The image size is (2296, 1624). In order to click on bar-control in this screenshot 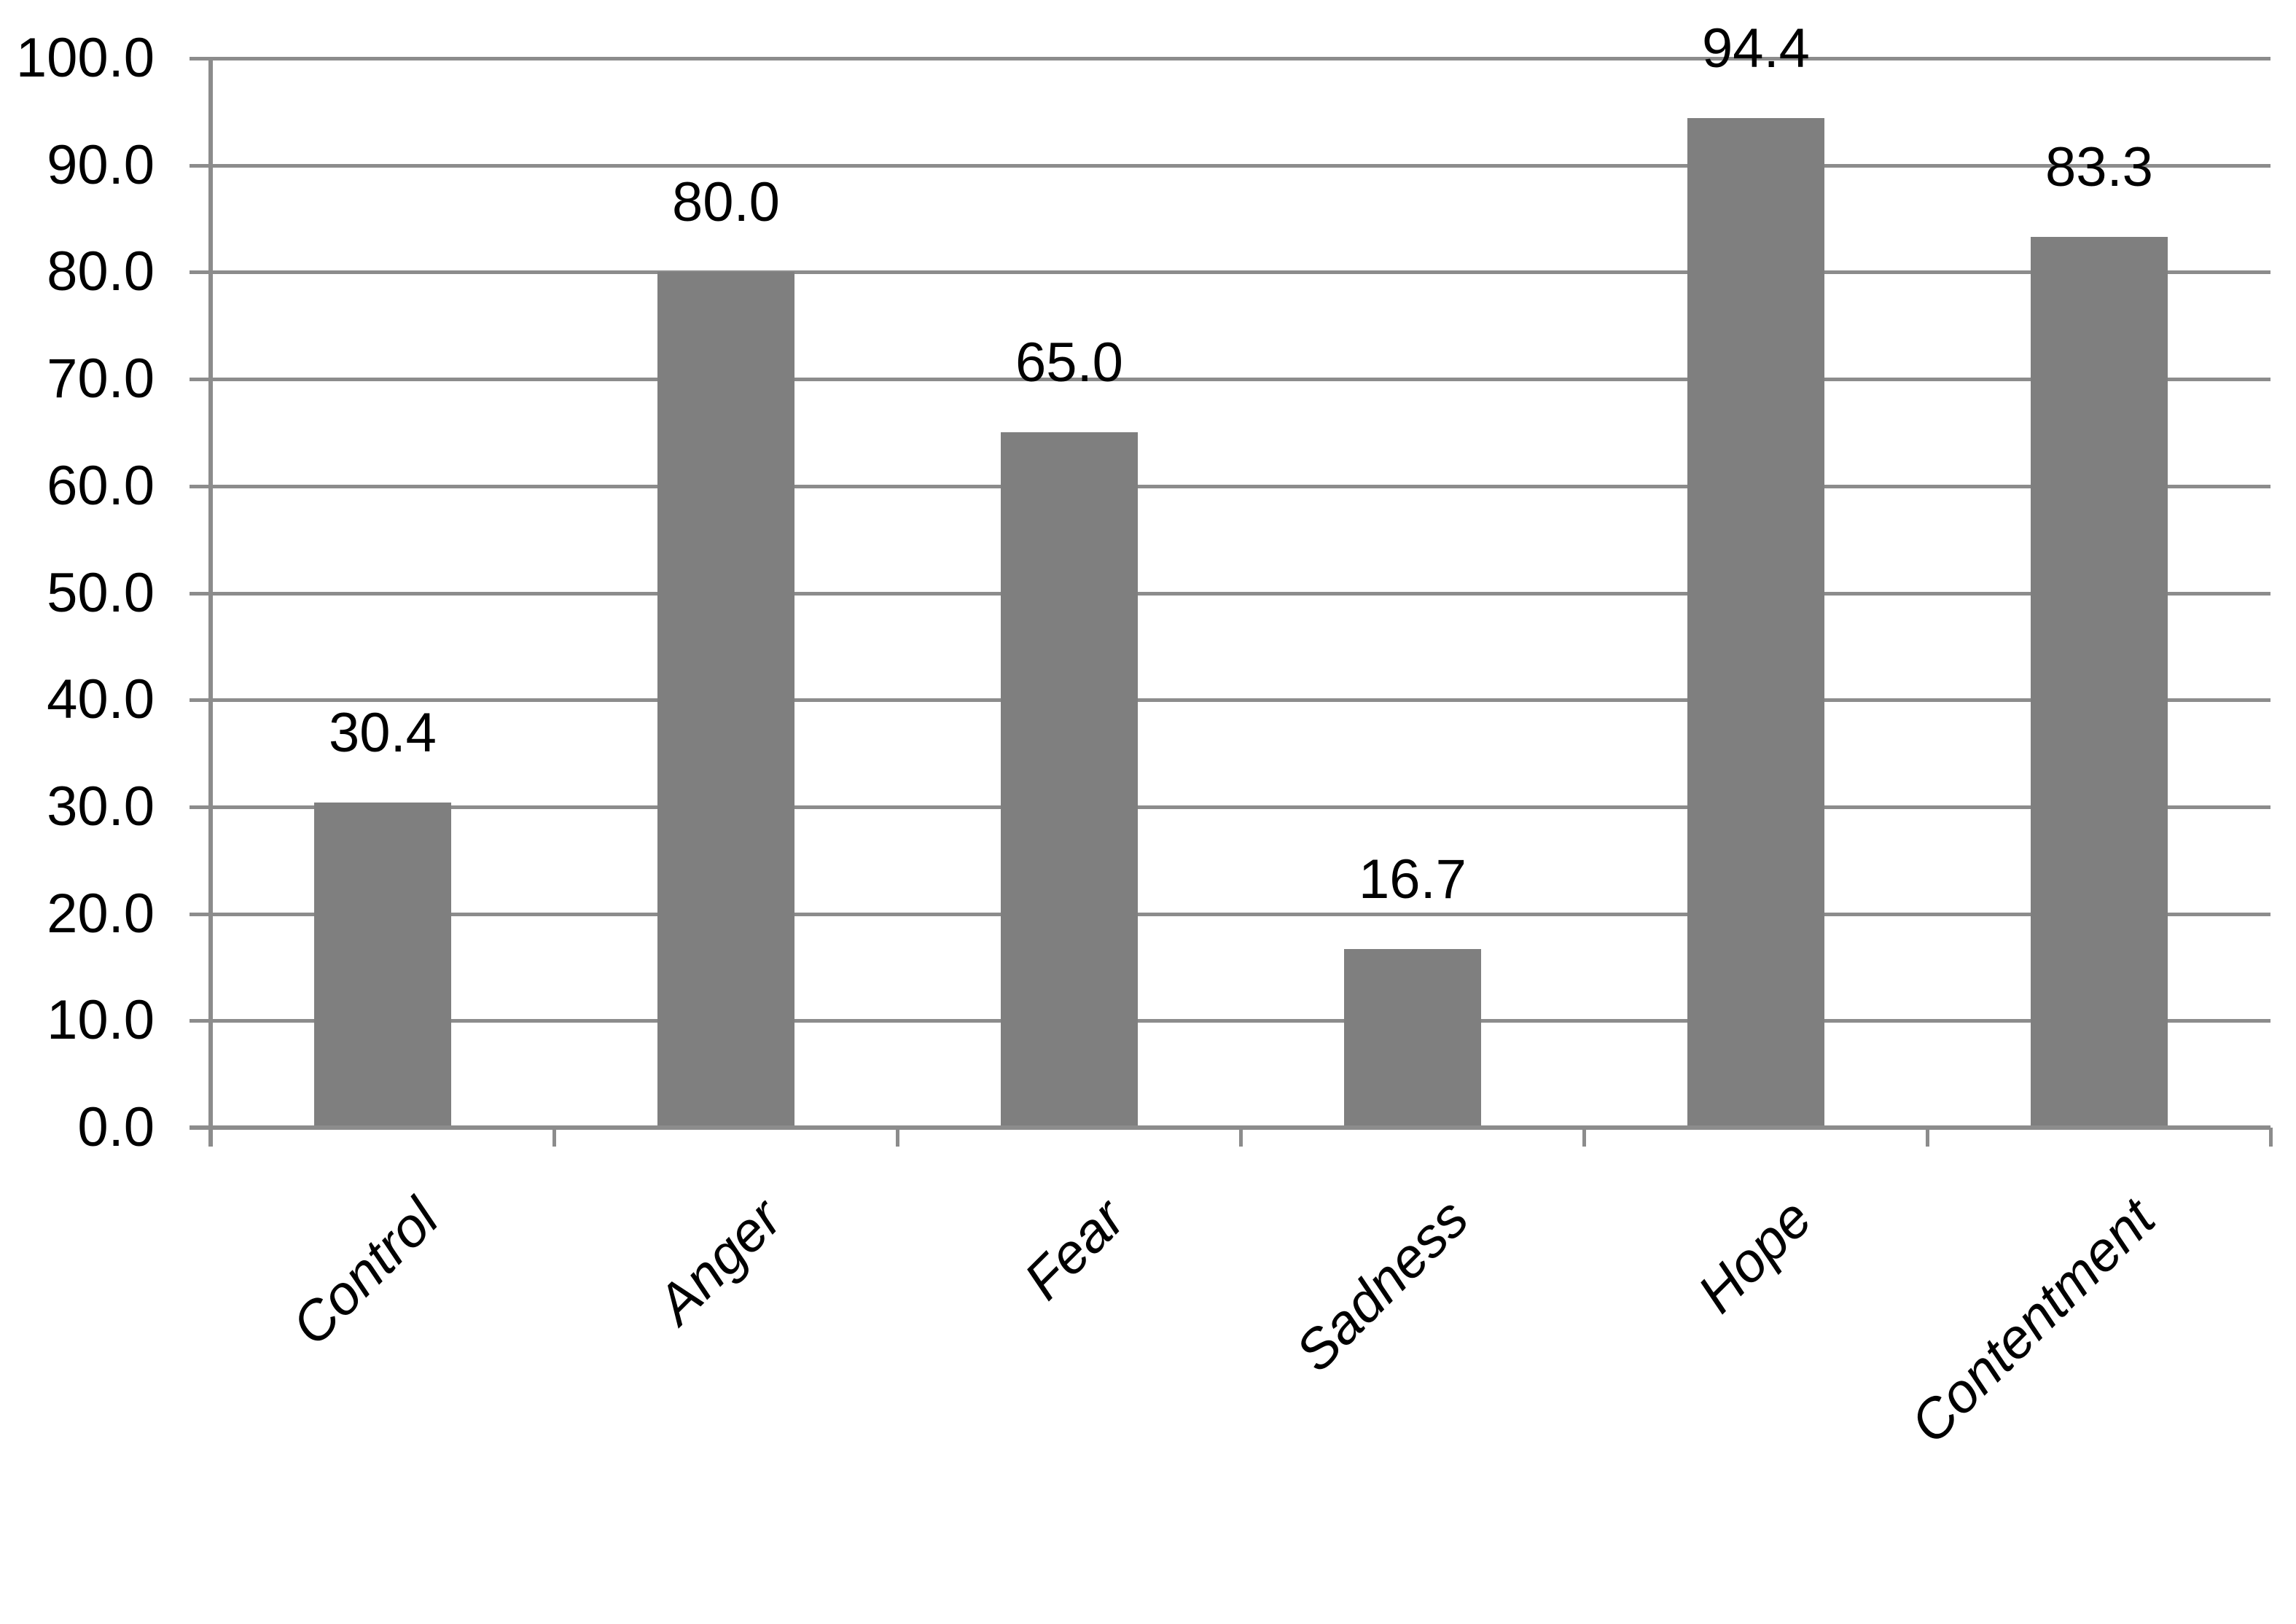, I will do `click(383, 965)`.